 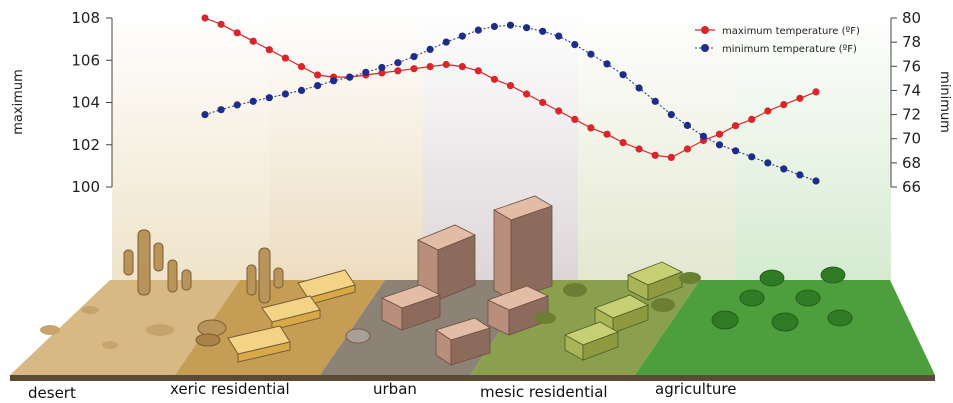 I want to click on legend-min-marker, so click(x=705, y=48).